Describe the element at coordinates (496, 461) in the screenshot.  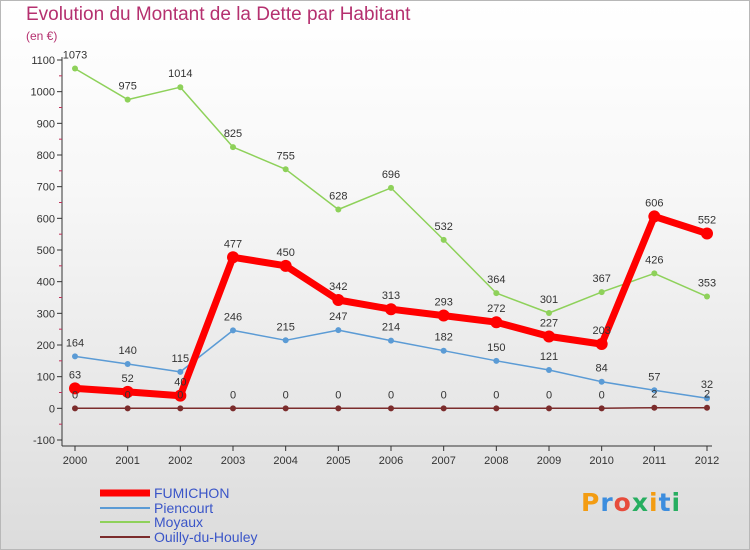
I see `x-tick-label: 2008` at that location.